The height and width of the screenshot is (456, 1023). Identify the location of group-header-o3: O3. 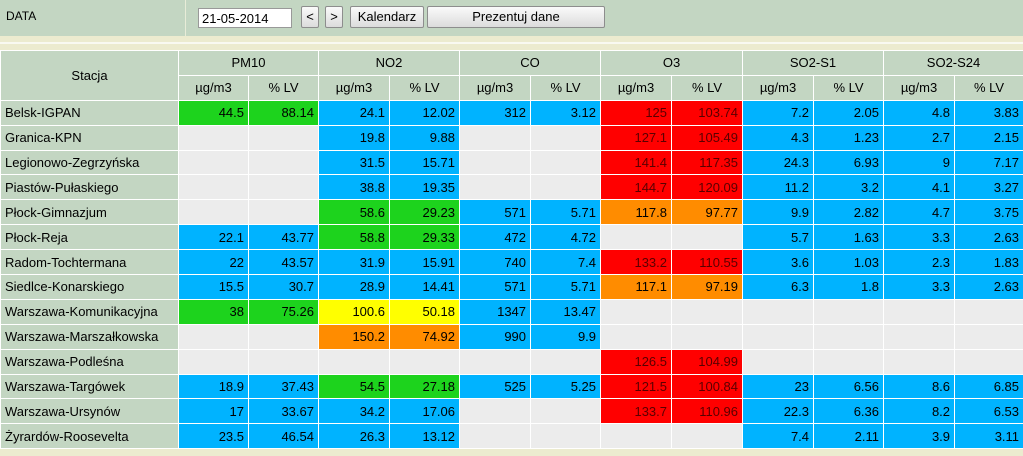
(672, 63).